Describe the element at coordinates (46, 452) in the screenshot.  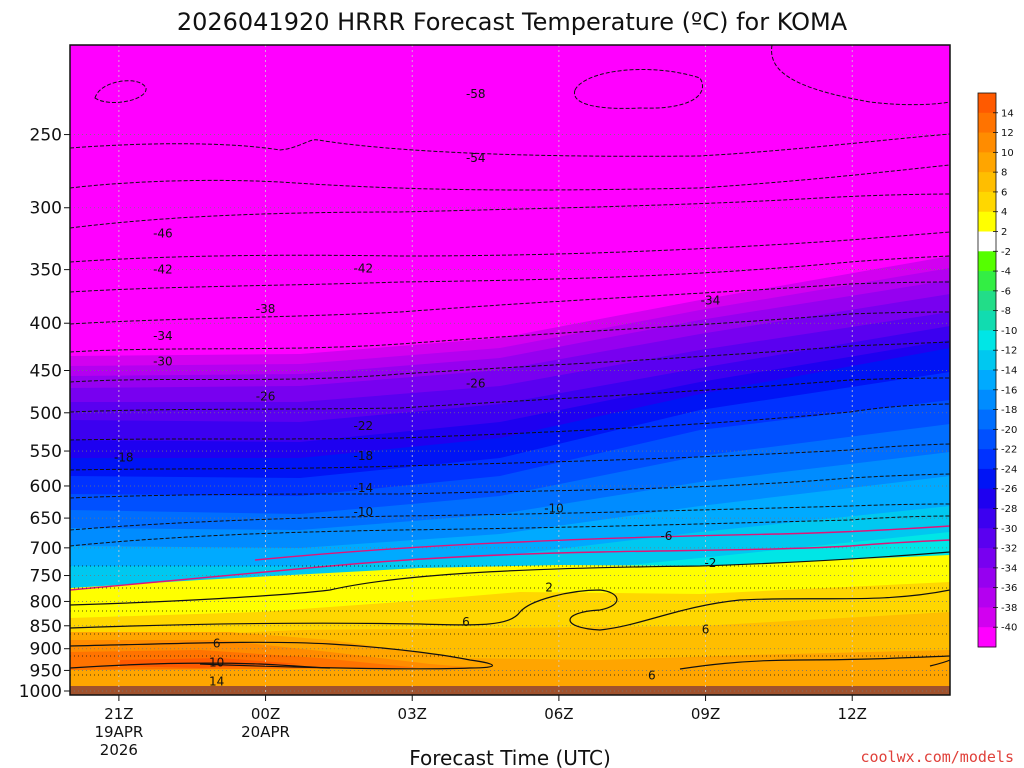
I see `y-tick-label: 550` at that location.